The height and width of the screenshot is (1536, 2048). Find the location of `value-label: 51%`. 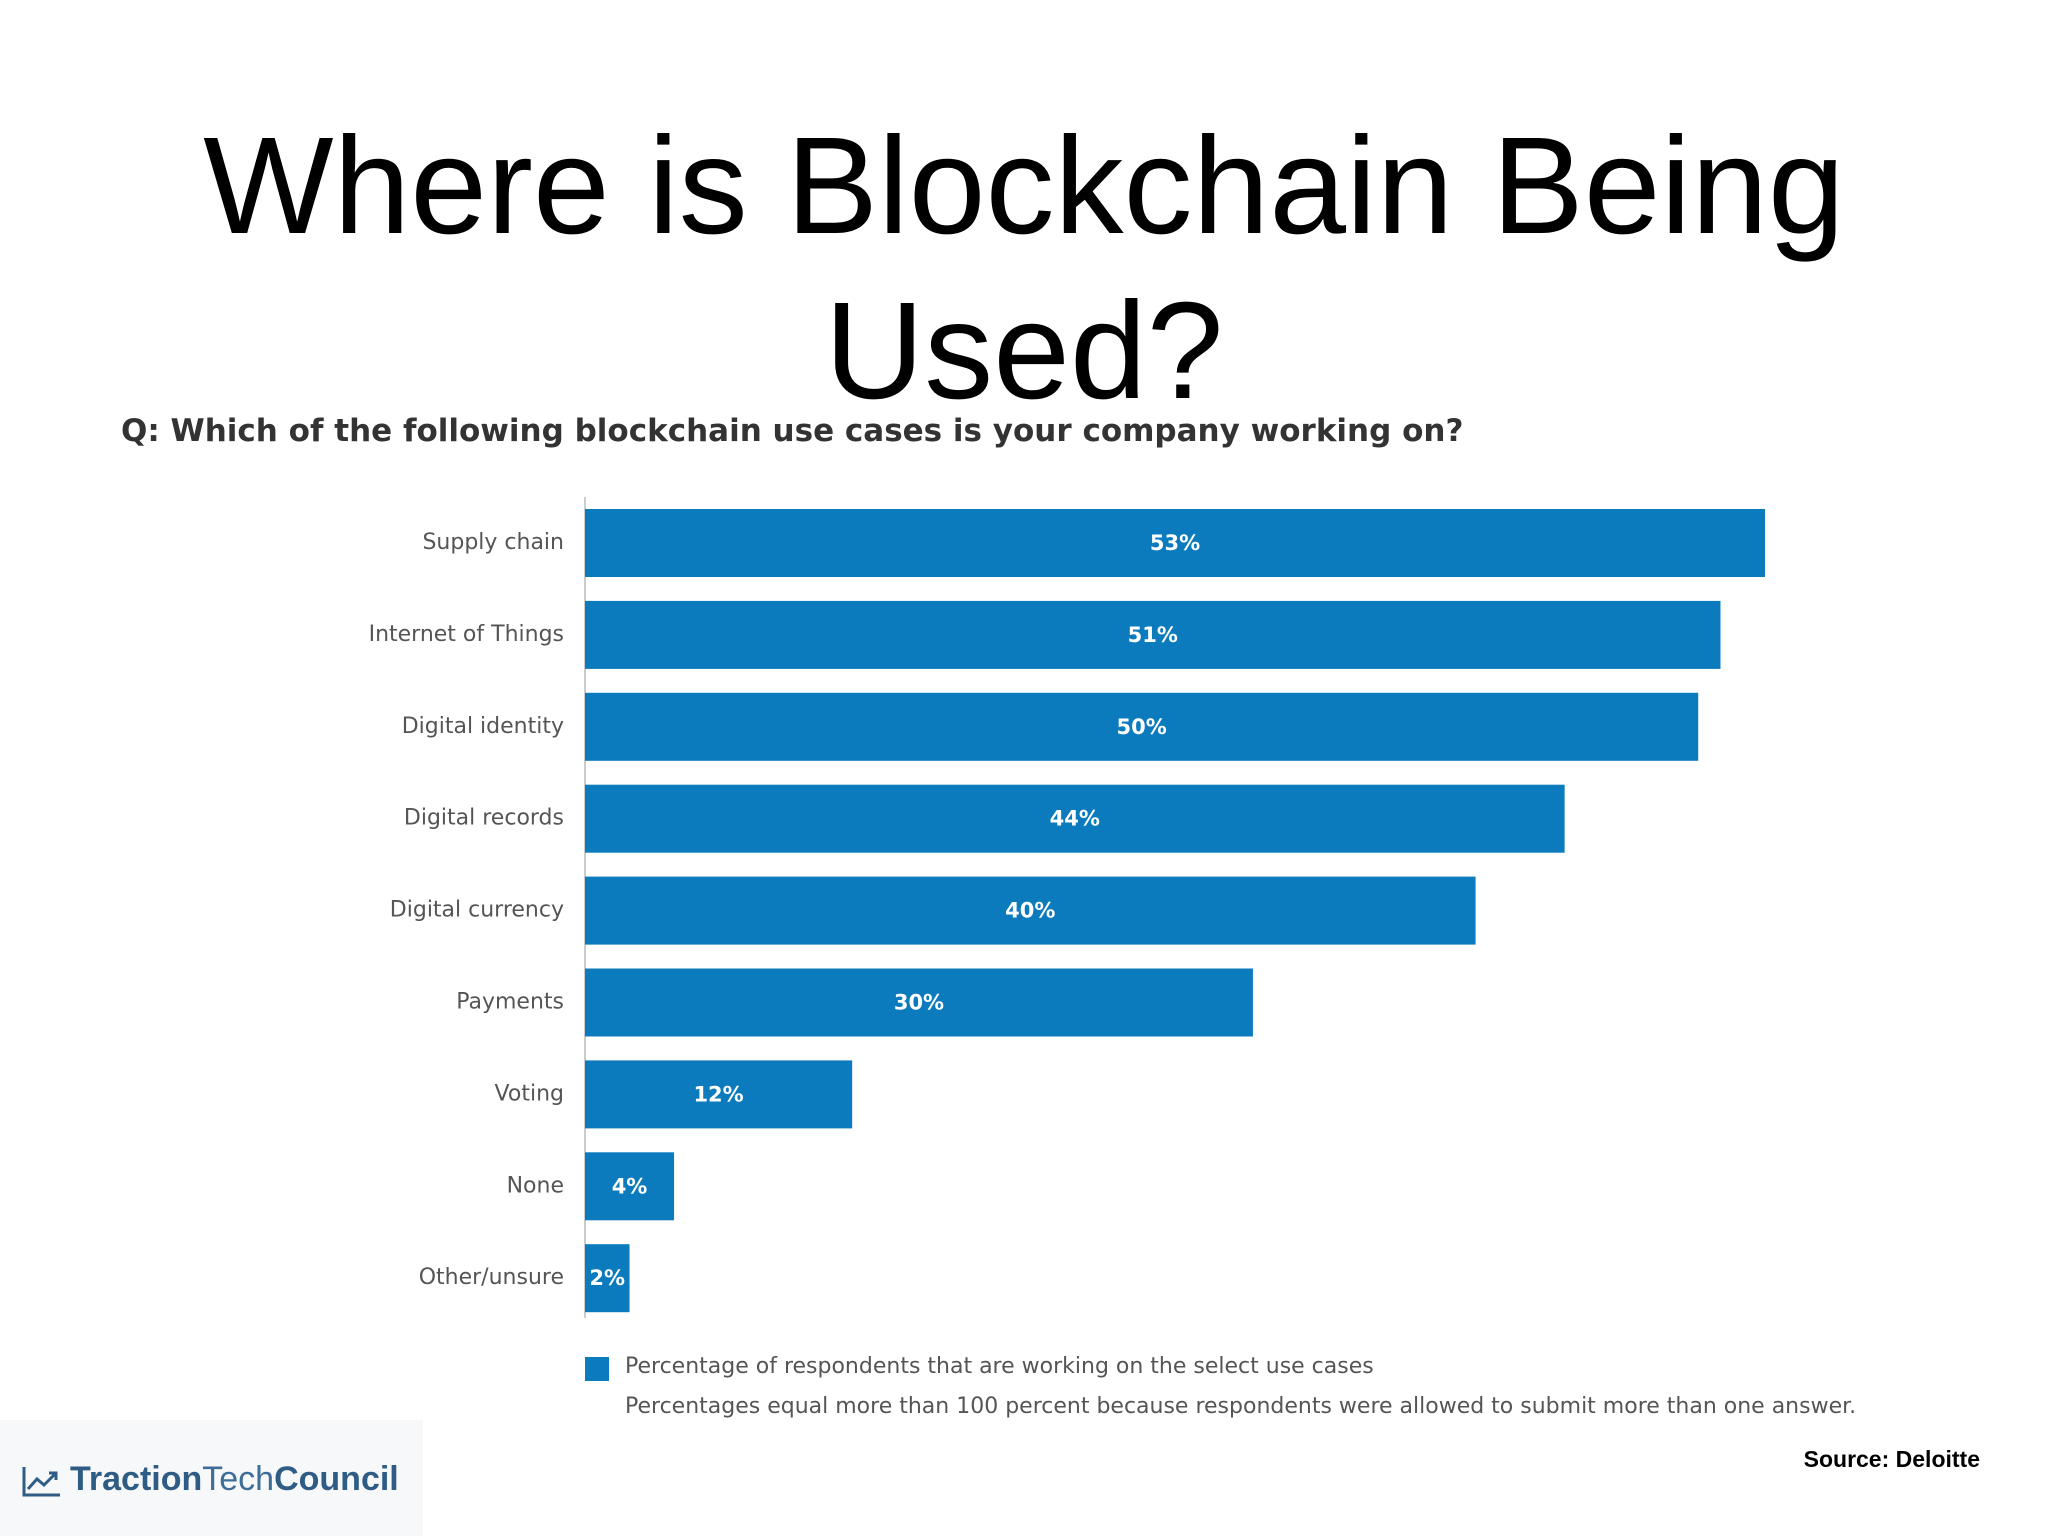

value-label: 51% is located at coordinates (1153, 635).